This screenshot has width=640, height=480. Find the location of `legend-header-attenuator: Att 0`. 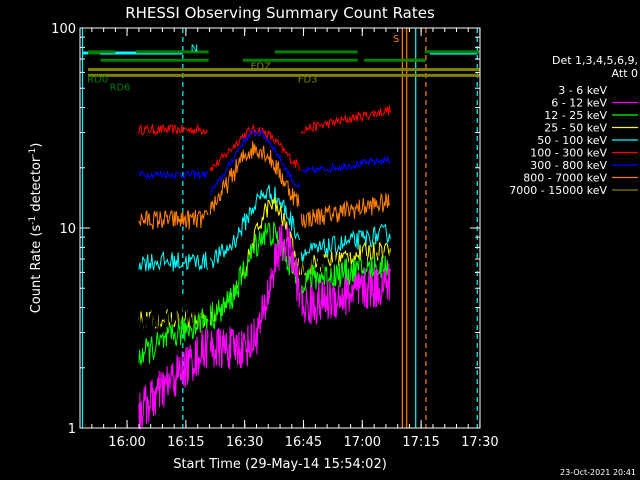

legend-header-attenuator: Att 0 is located at coordinates (625, 73).